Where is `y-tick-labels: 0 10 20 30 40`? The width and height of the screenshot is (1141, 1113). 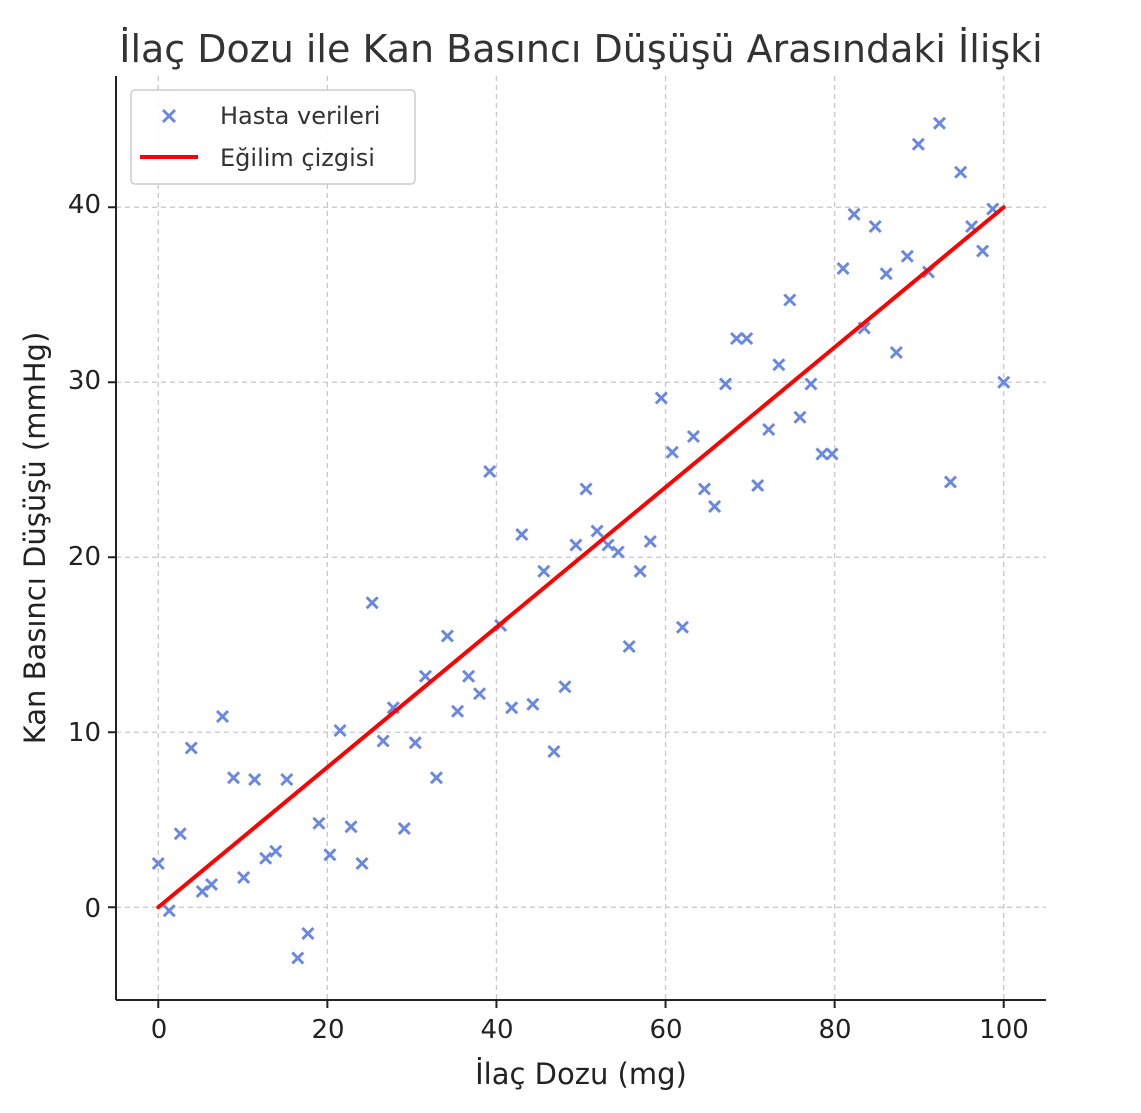
y-tick-labels: 0 10 20 30 40 is located at coordinates (84, 557).